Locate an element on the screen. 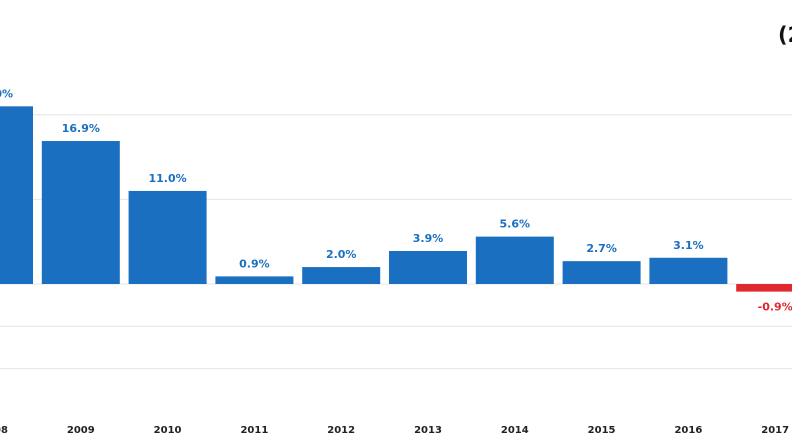 This screenshot has width=792, height=446. value-label: 2.0% is located at coordinates (341, 254).